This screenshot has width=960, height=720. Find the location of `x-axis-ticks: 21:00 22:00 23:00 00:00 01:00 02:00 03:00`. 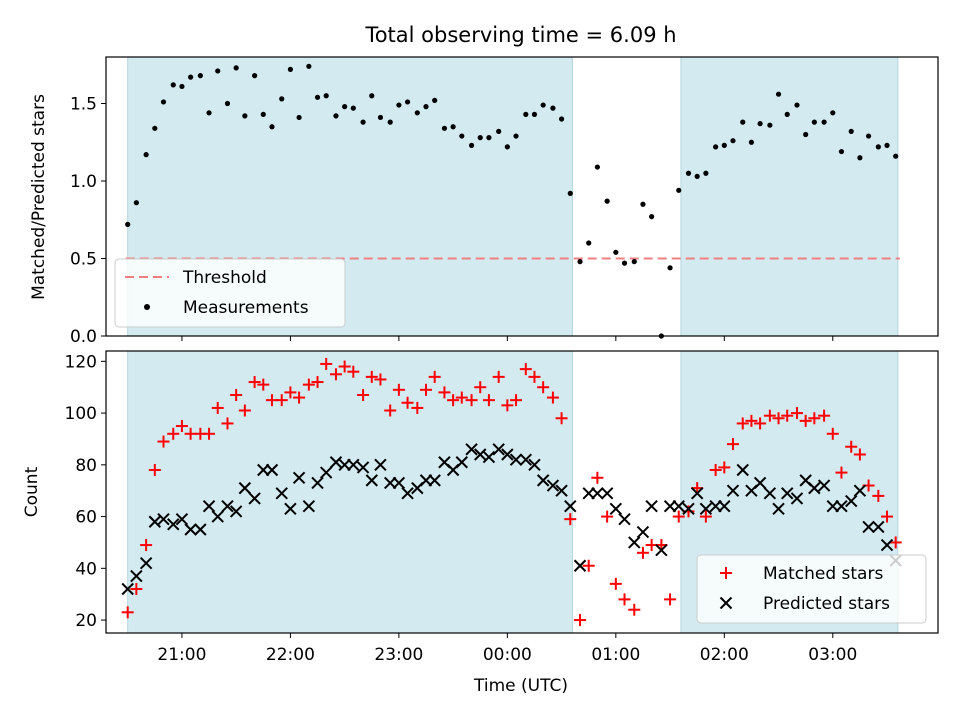

x-axis-ticks: 21:00 22:00 23:00 00:00 01:00 02:00 03:00 is located at coordinates (507, 649).